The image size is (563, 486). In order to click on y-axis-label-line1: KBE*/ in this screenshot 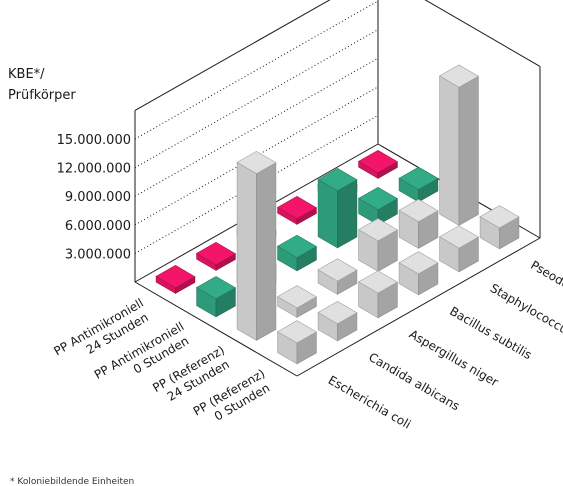, I will do `click(26, 74)`.